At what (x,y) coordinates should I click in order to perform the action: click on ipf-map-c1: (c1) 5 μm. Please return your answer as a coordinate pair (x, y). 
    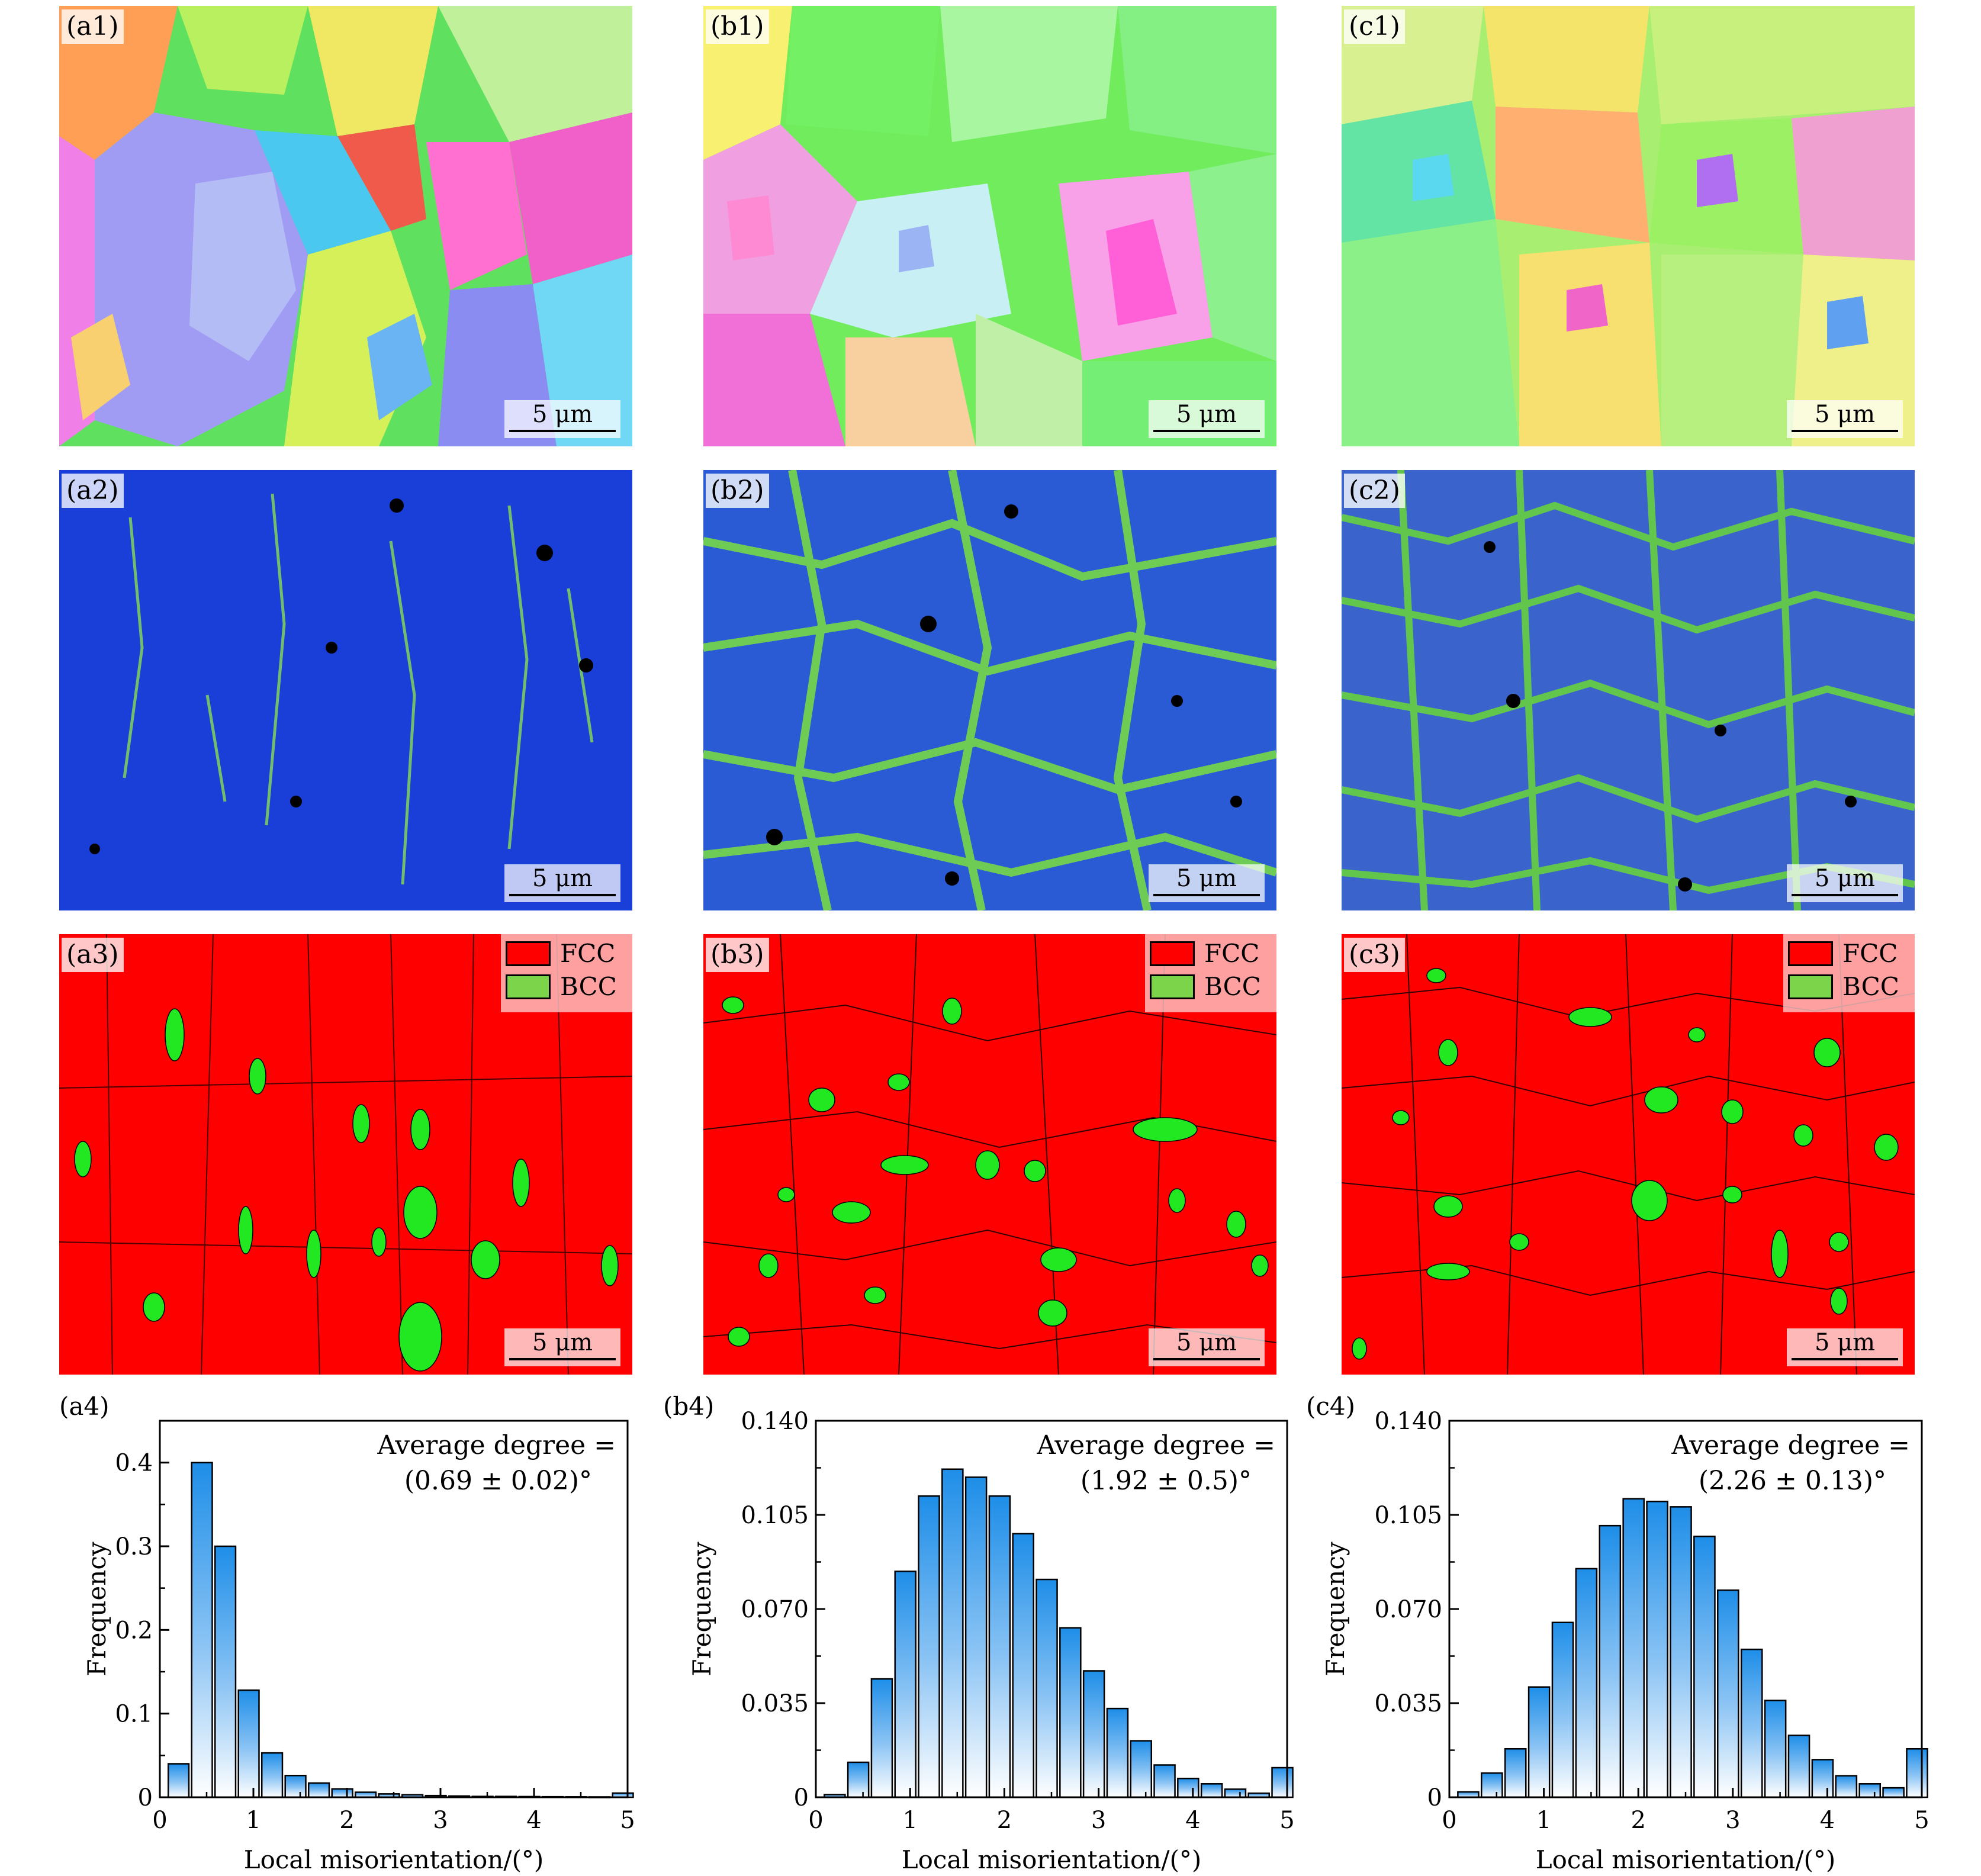
    Looking at the image, I should click on (1628, 226).